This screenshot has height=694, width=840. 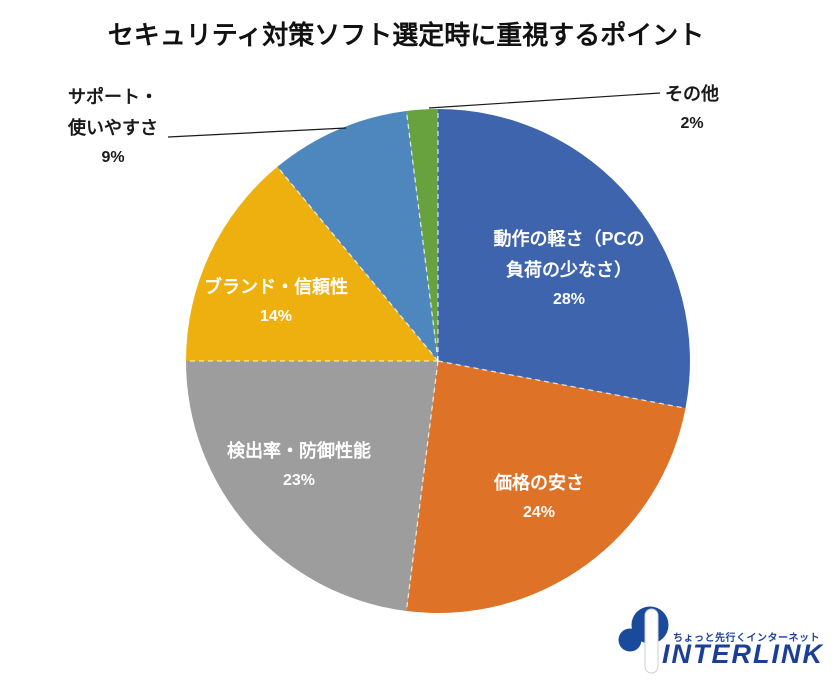 What do you see at coordinates (630, 640) in the screenshot?
I see `logo-circle-small` at bounding box center [630, 640].